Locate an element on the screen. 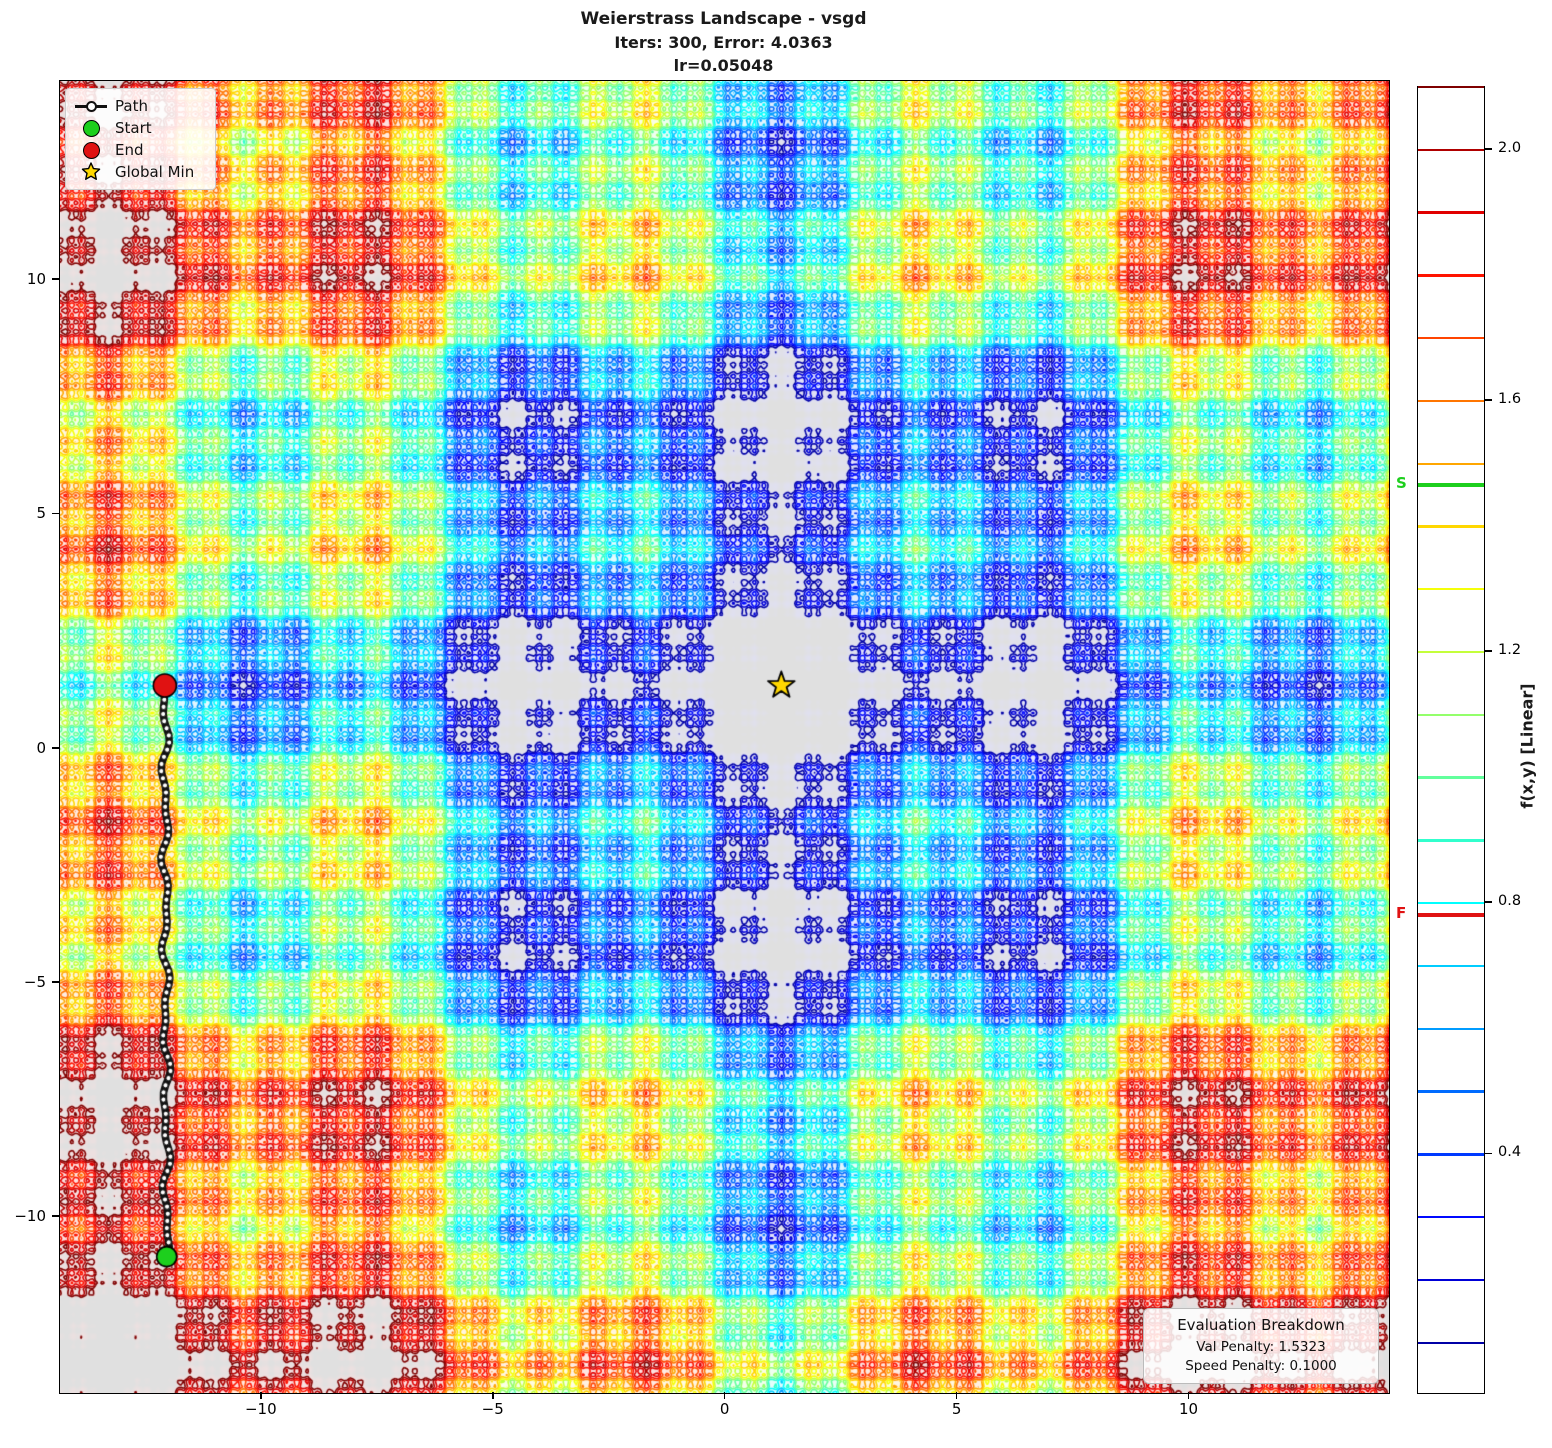  eval-val-penalty: Val Penalty: 1.5323 is located at coordinates (1261, 1347).